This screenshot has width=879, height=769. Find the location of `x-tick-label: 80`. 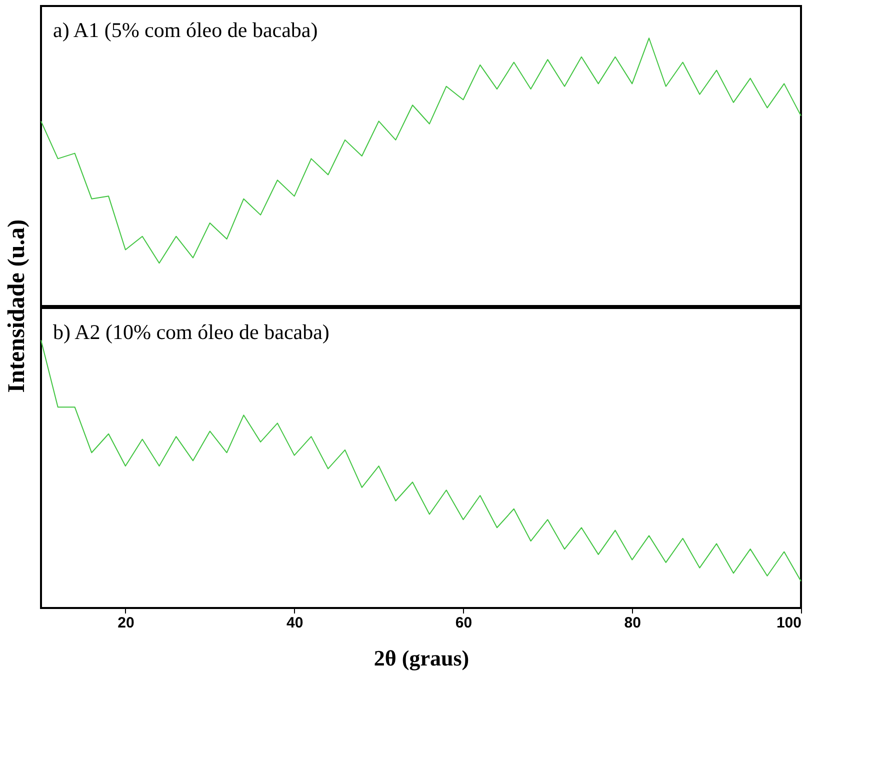

x-tick-label: 80 is located at coordinates (632, 623).